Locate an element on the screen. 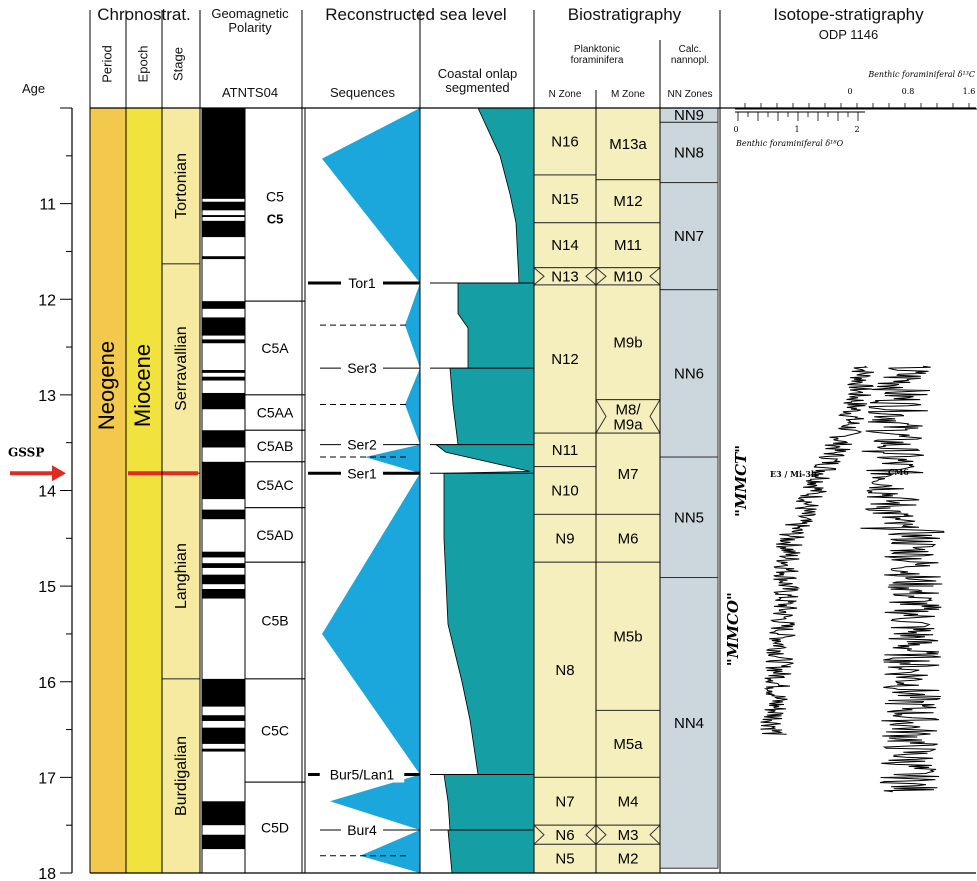 This screenshot has width=977, height=881. m-zone-label: M12 is located at coordinates (627, 201).